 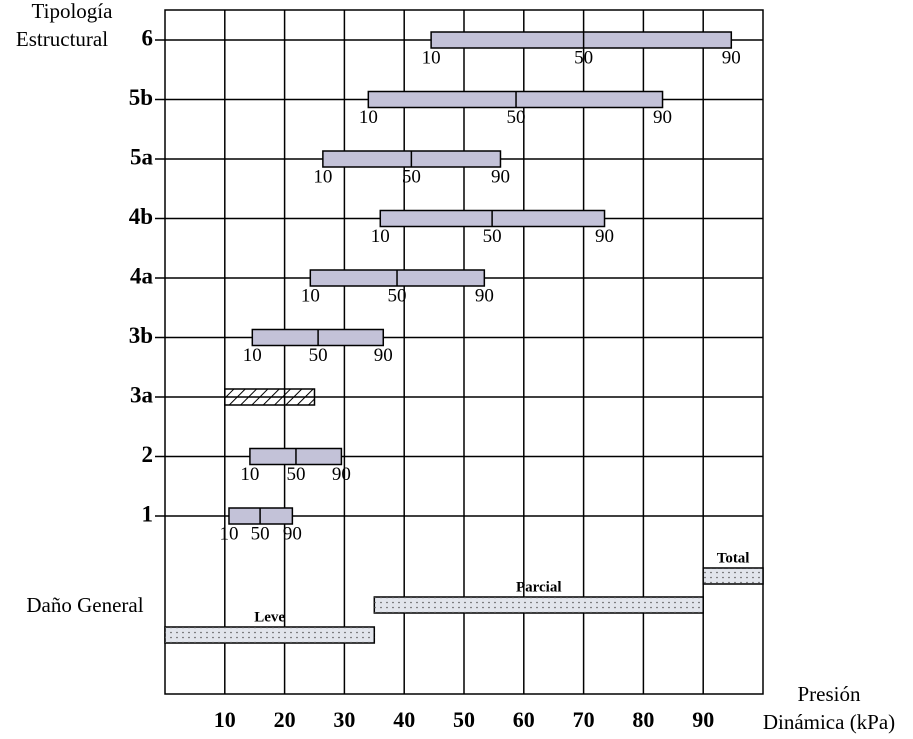 What do you see at coordinates (643, 719) in the screenshot?
I see `x-tick-label: 80` at bounding box center [643, 719].